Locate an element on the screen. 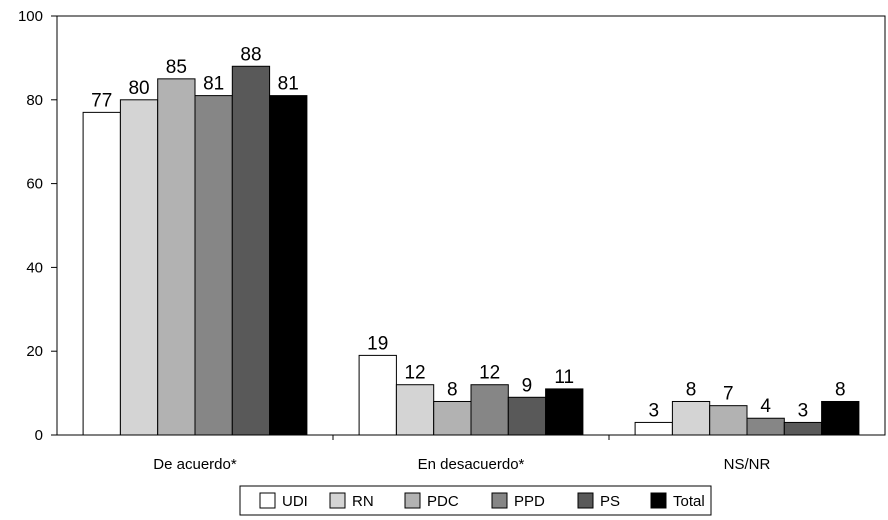 The image size is (888, 520). legend-box is located at coordinates (475, 500).